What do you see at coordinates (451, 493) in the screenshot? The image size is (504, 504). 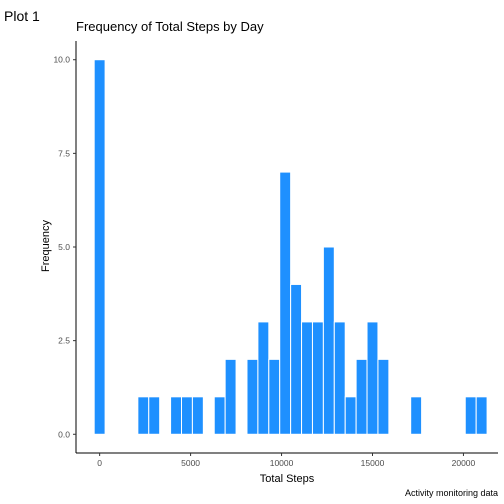 I see `chart-caption: Activity monitoring data` at bounding box center [451, 493].